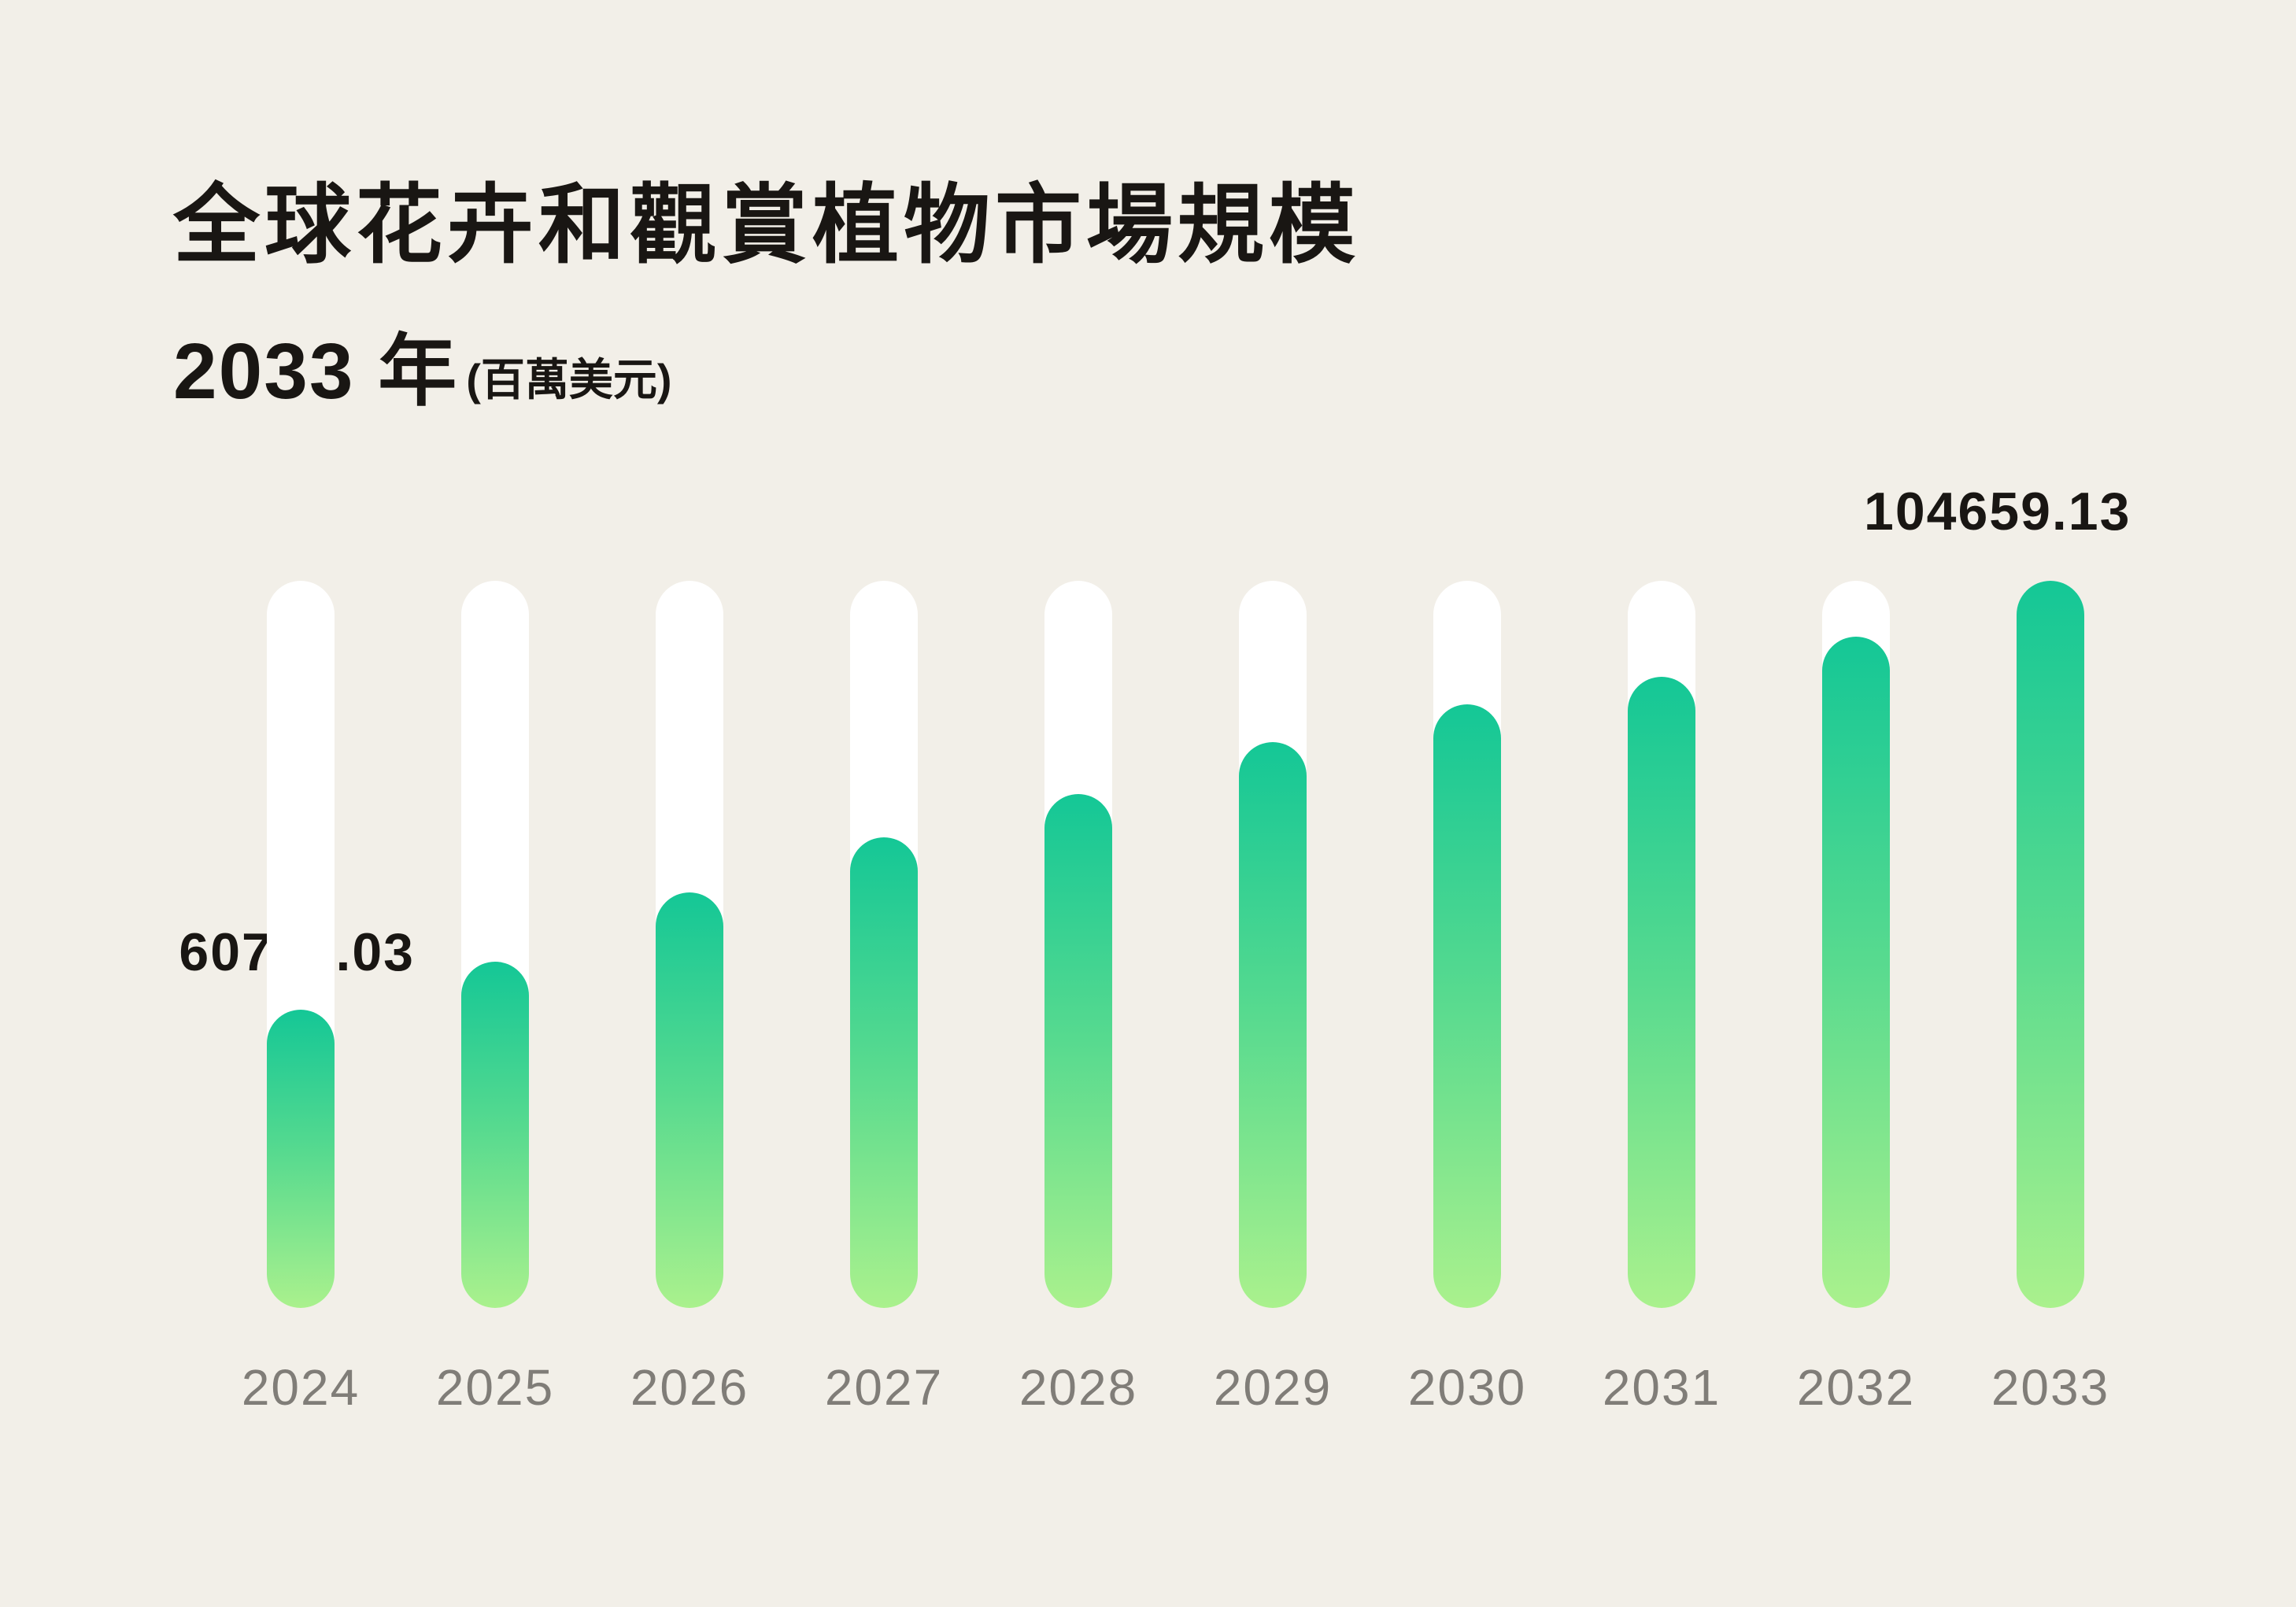  I want to click on x-axis-label-2033: 2033, so click(2050, 1387).